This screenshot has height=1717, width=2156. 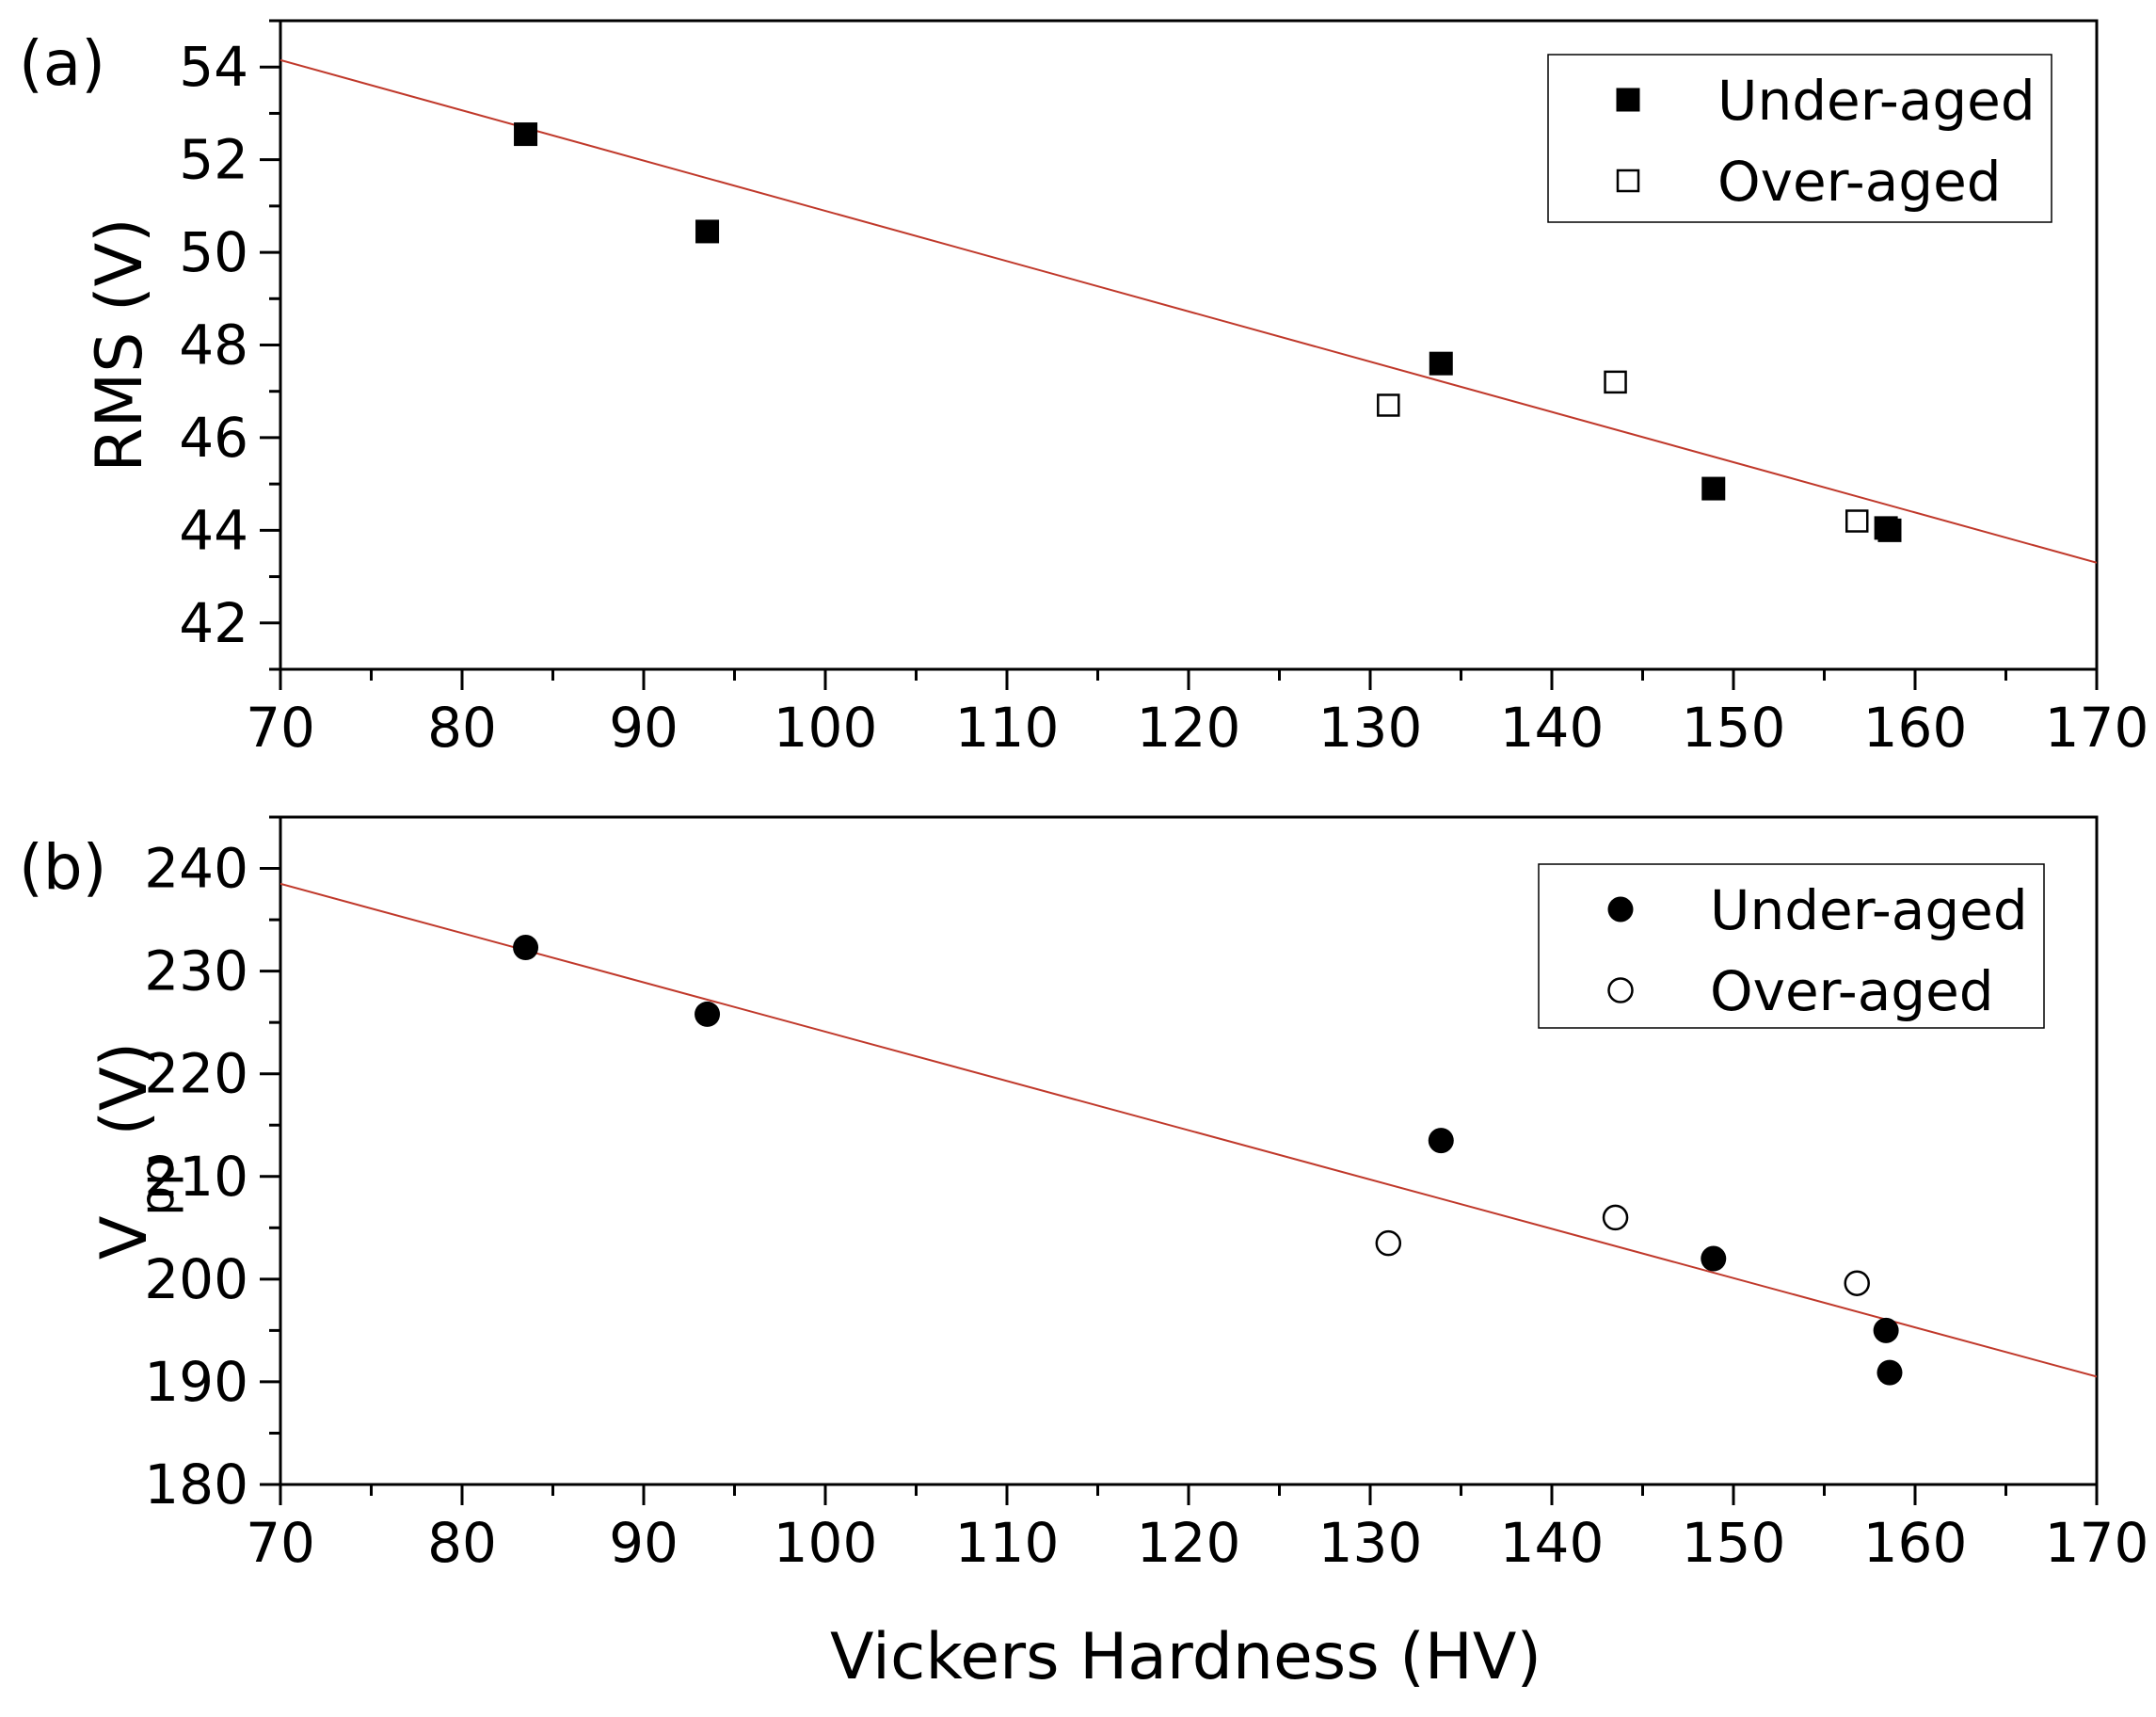 I want to click on y-tick-label: 230, so click(x=196, y=971).